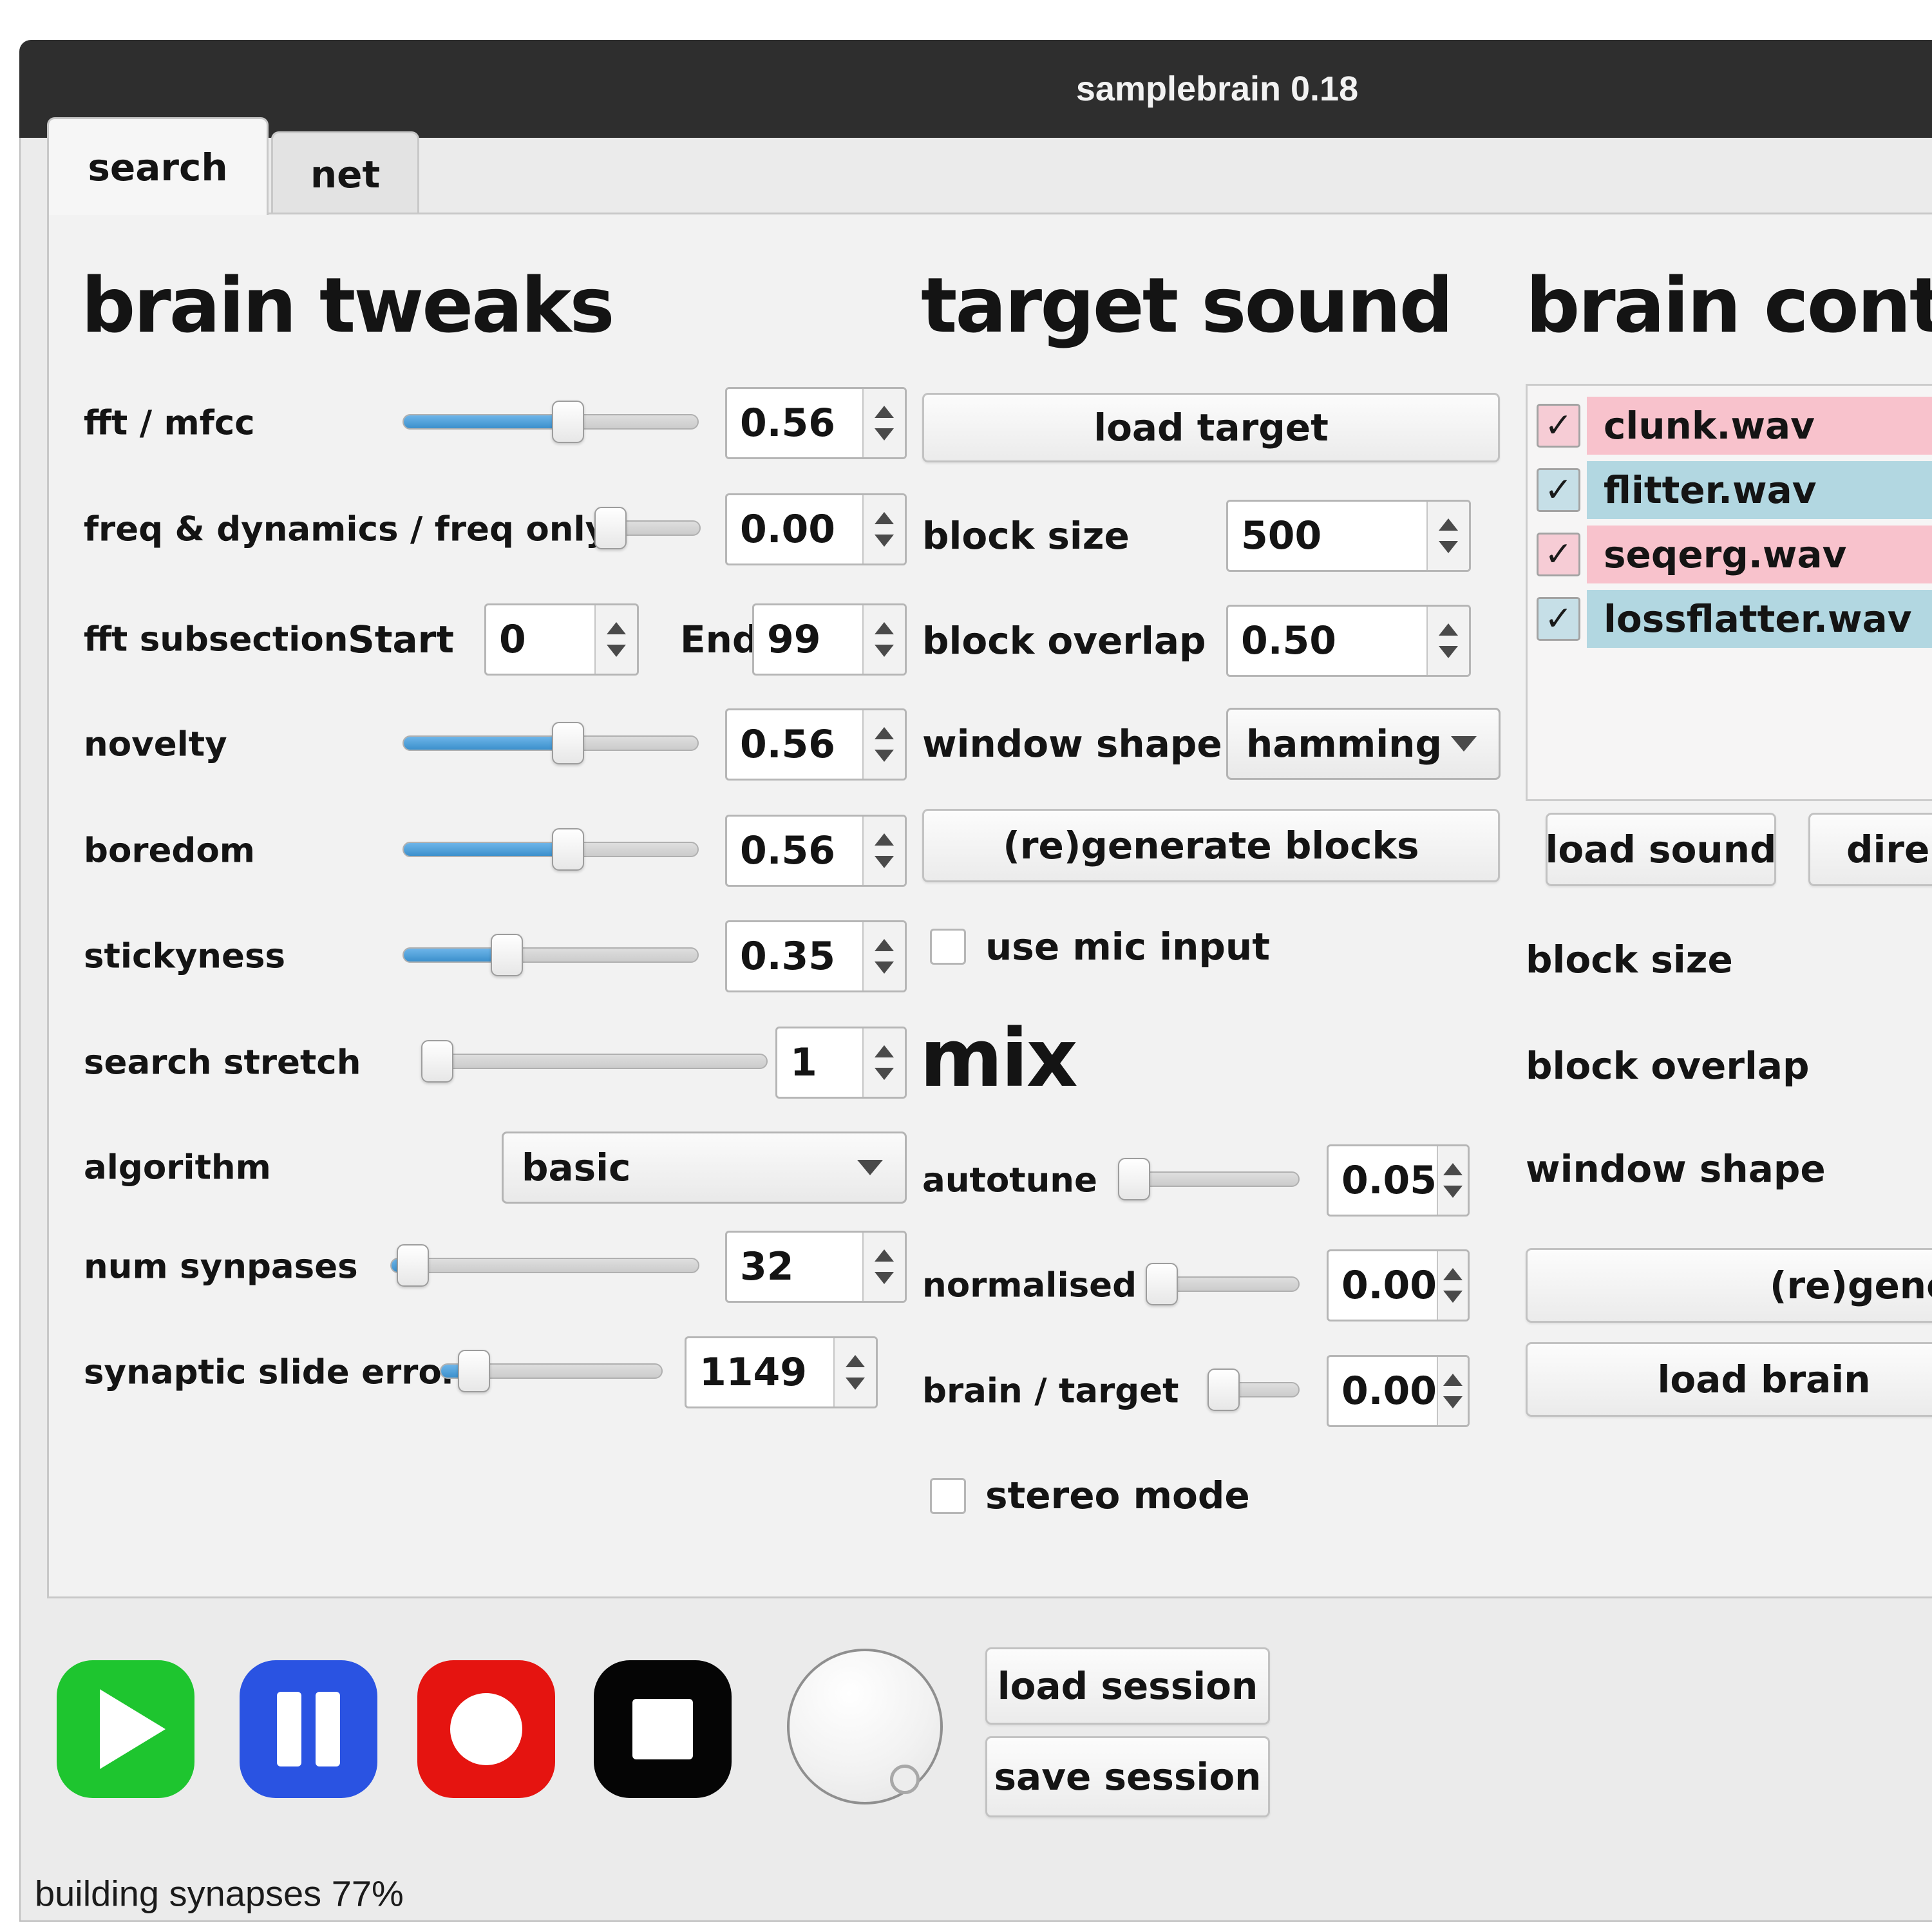 This screenshot has height=1932, width=1932. Describe the element at coordinates (309, 1729) in the screenshot. I see `pause-button` at that location.